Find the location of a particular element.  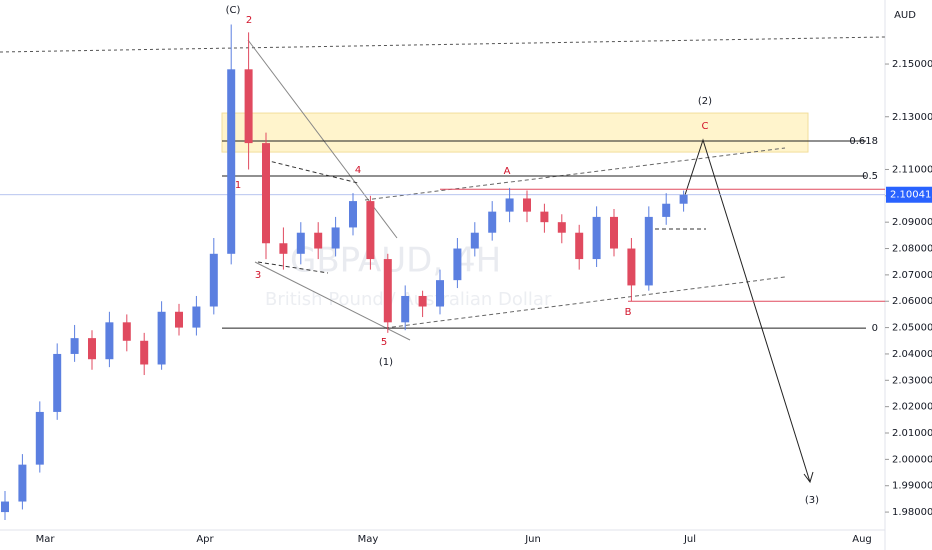

wave-label: 5 is located at coordinates (384, 342).